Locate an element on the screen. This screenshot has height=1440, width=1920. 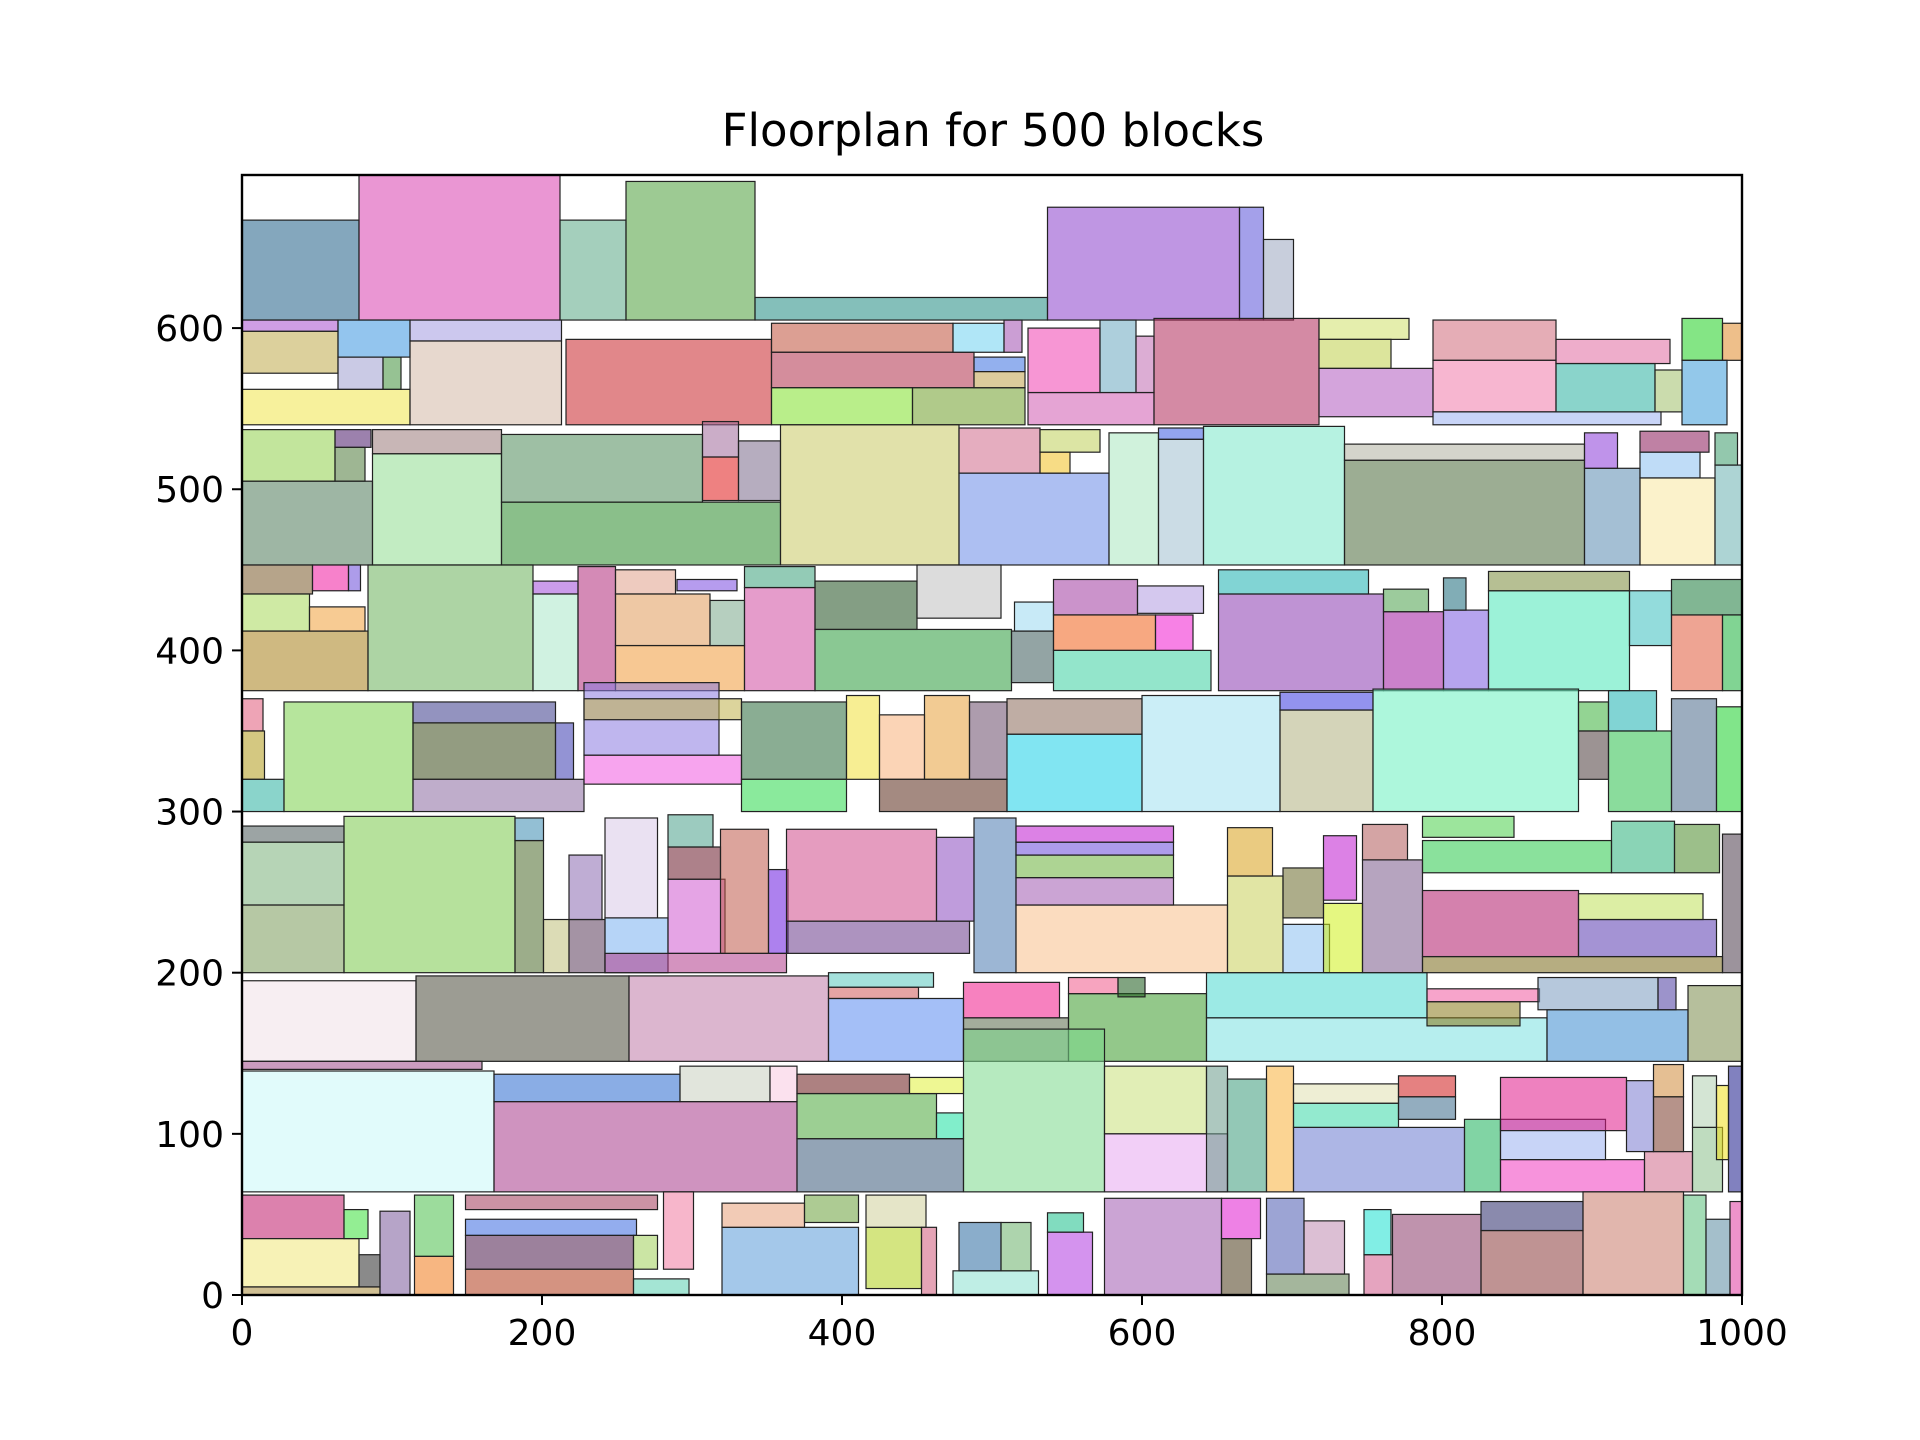
y-tick-label: 600 is located at coordinates (189, 329).